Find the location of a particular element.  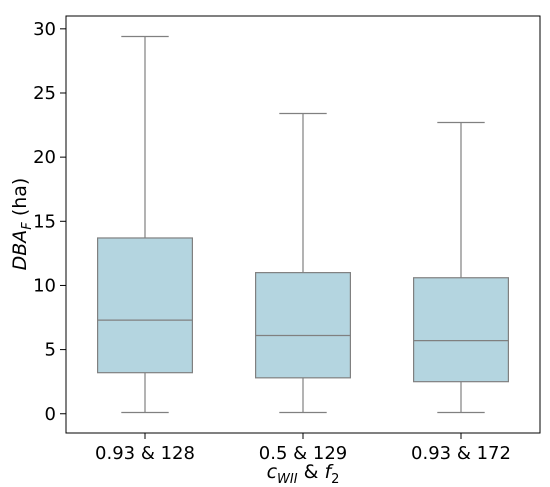

y-axis: 0 5 10 15 20 25 30 is located at coordinates (49, 222).